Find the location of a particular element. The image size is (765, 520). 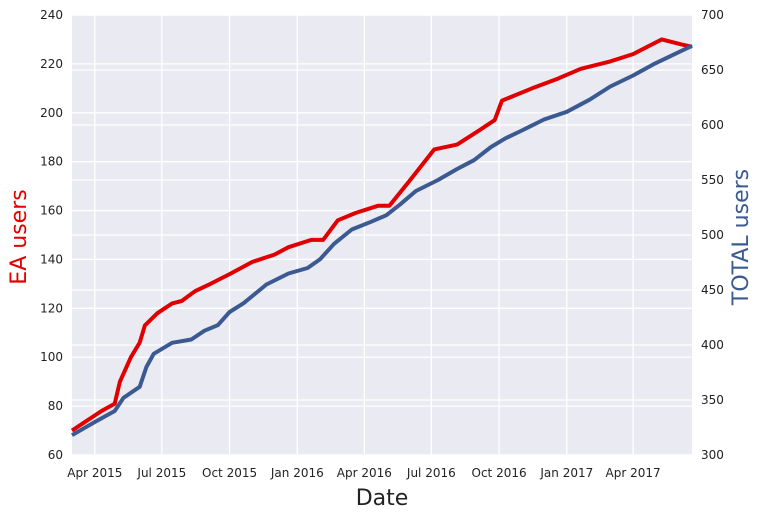

x-tick-label: Oct 2016 is located at coordinates (499, 473).